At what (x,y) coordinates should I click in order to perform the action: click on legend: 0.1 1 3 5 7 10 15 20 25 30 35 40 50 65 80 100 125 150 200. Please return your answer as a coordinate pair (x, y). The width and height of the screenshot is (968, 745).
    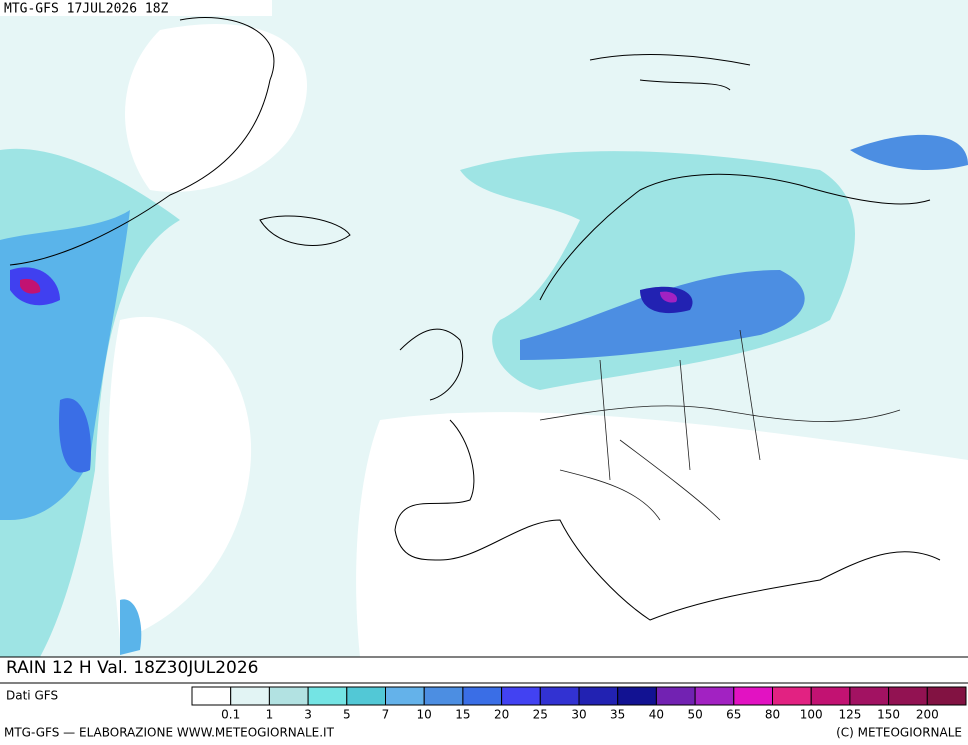
    Looking at the image, I should click on (579, 704).